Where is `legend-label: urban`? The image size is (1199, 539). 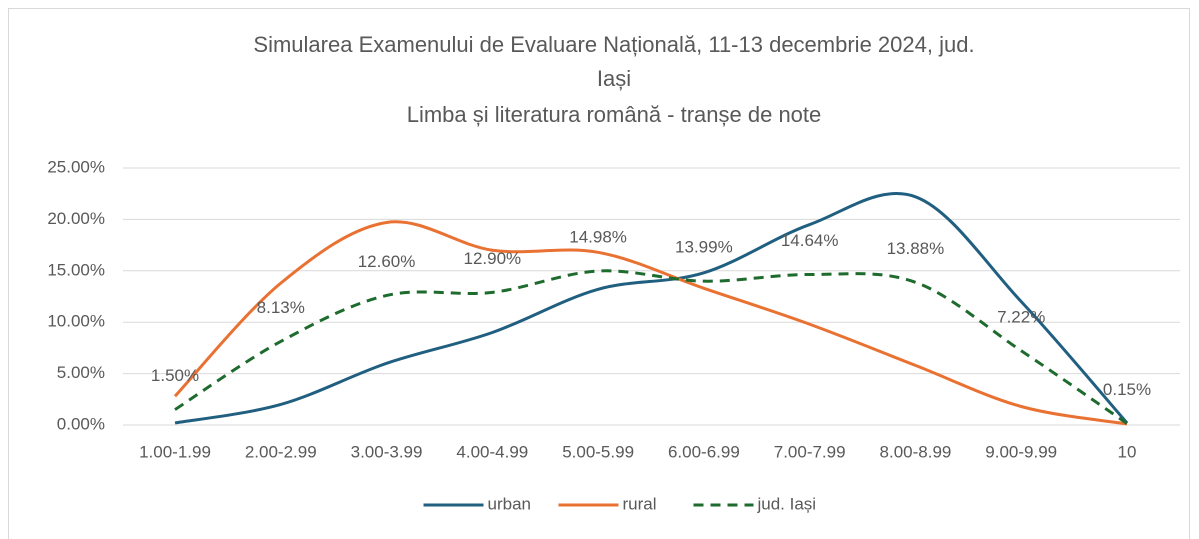
legend-label: urban is located at coordinates (509, 503).